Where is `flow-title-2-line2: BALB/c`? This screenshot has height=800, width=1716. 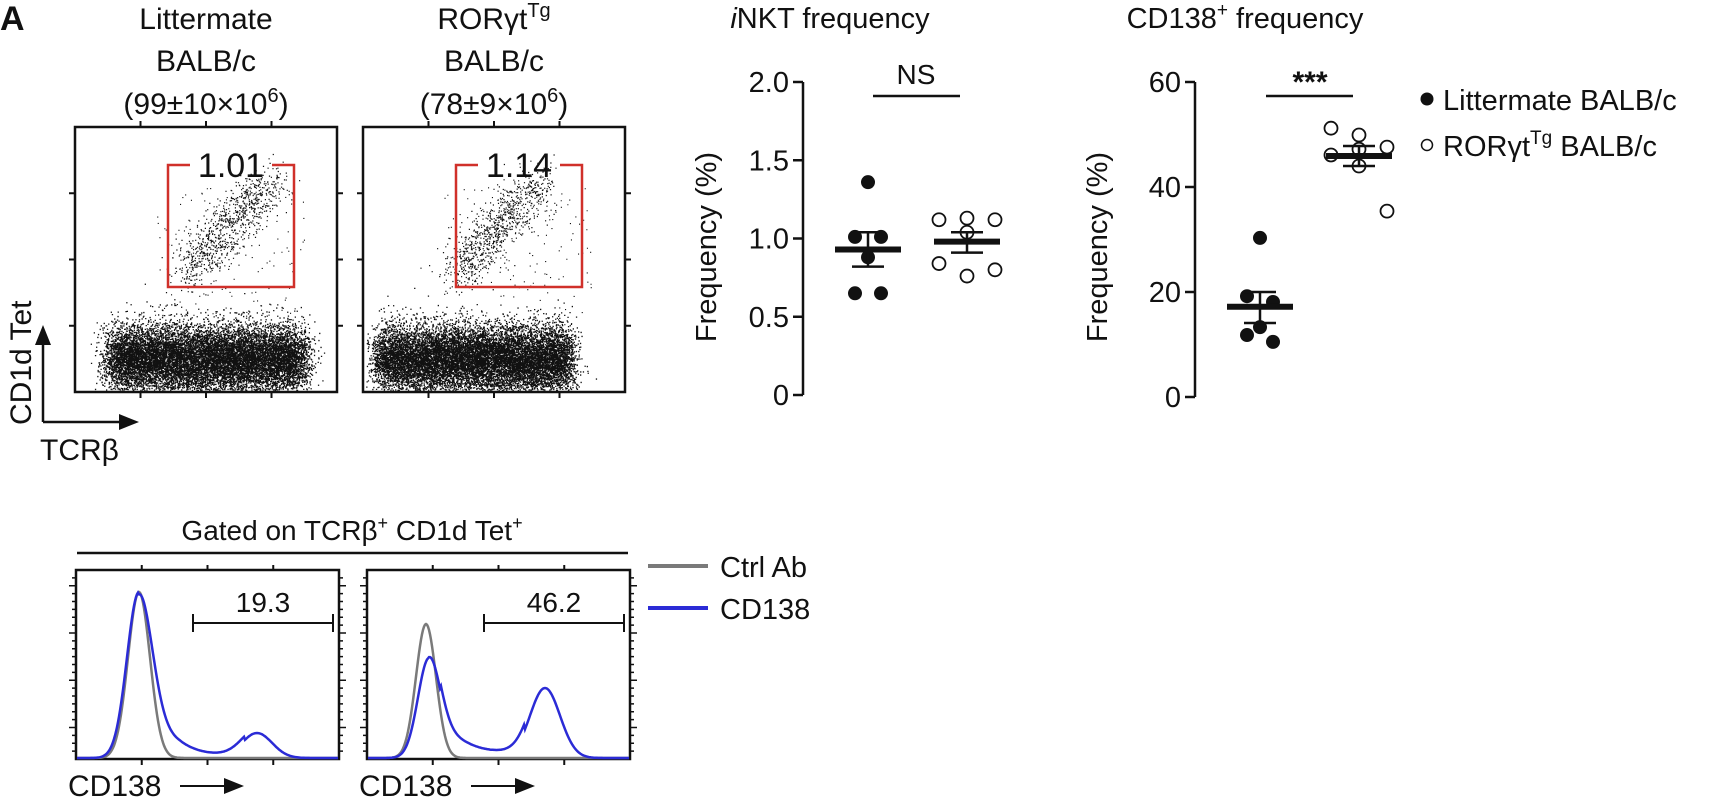 flow-title-2-line2: BALB/c is located at coordinates (494, 61).